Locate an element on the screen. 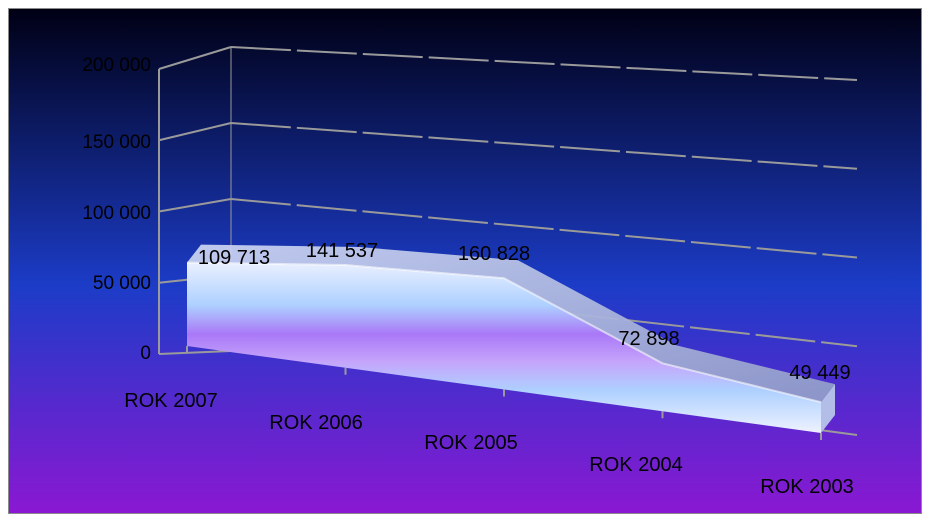  x-tick-label: ROK 2006 is located at coordinates (315, 423).